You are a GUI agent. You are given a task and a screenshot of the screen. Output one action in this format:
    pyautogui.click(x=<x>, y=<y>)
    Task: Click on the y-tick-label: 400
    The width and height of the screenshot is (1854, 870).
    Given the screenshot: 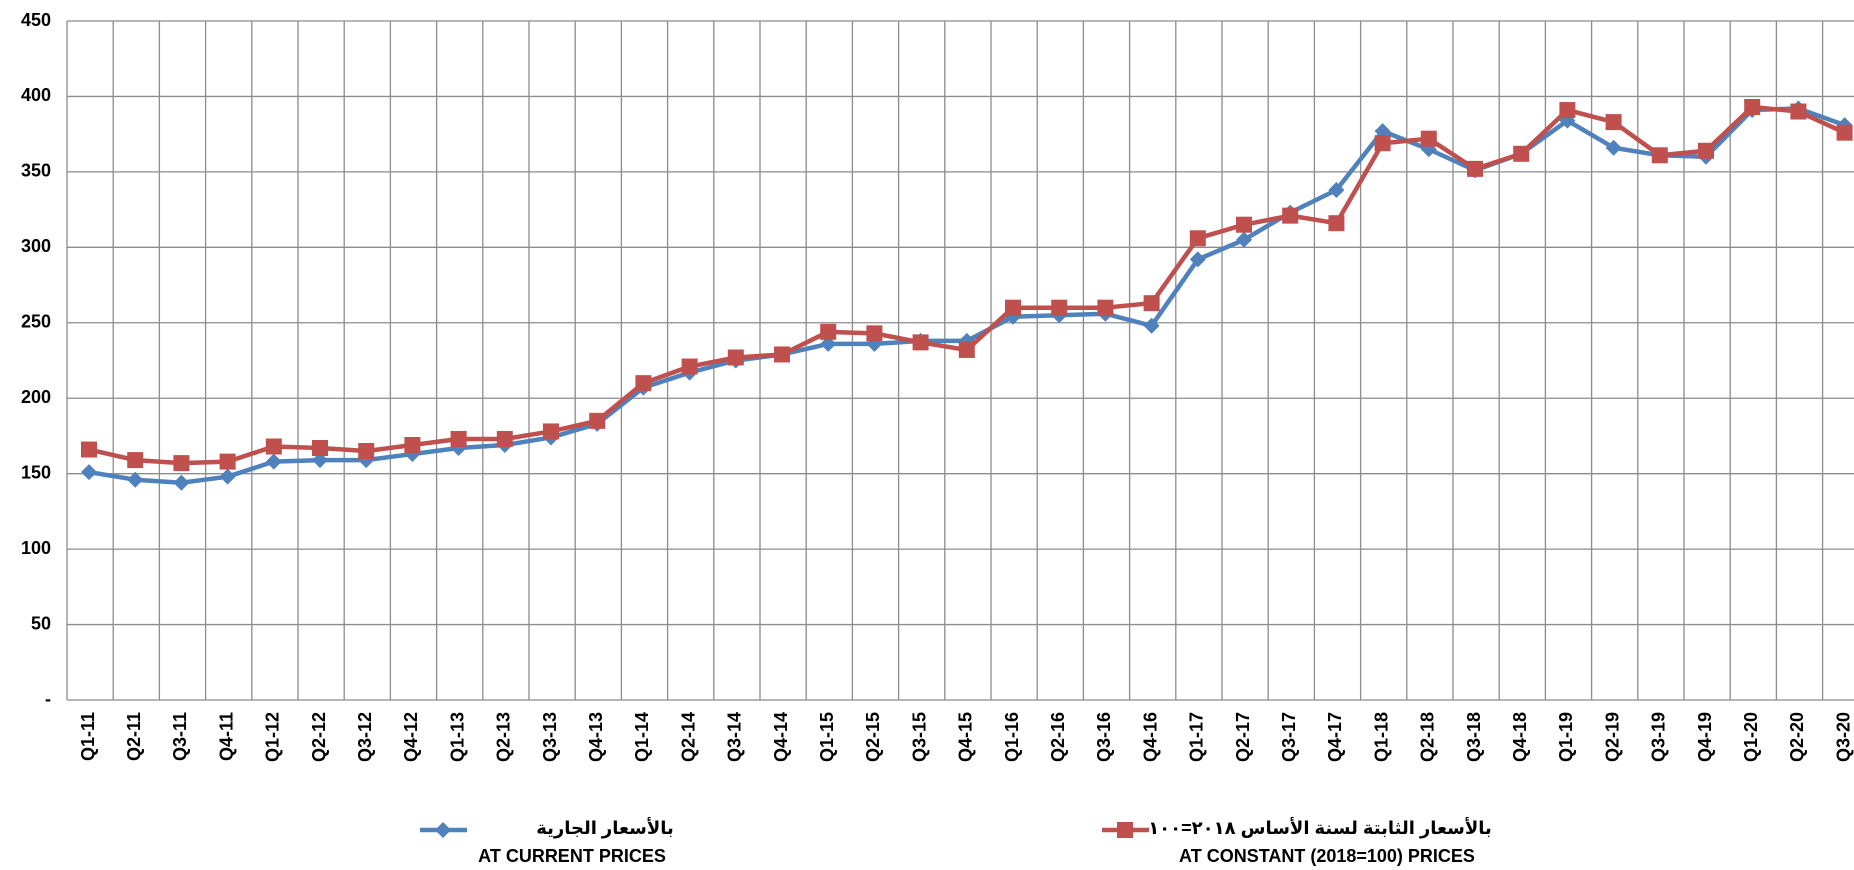 What is the action you would take?
    pyautogui.click(x=36, y=95)
    